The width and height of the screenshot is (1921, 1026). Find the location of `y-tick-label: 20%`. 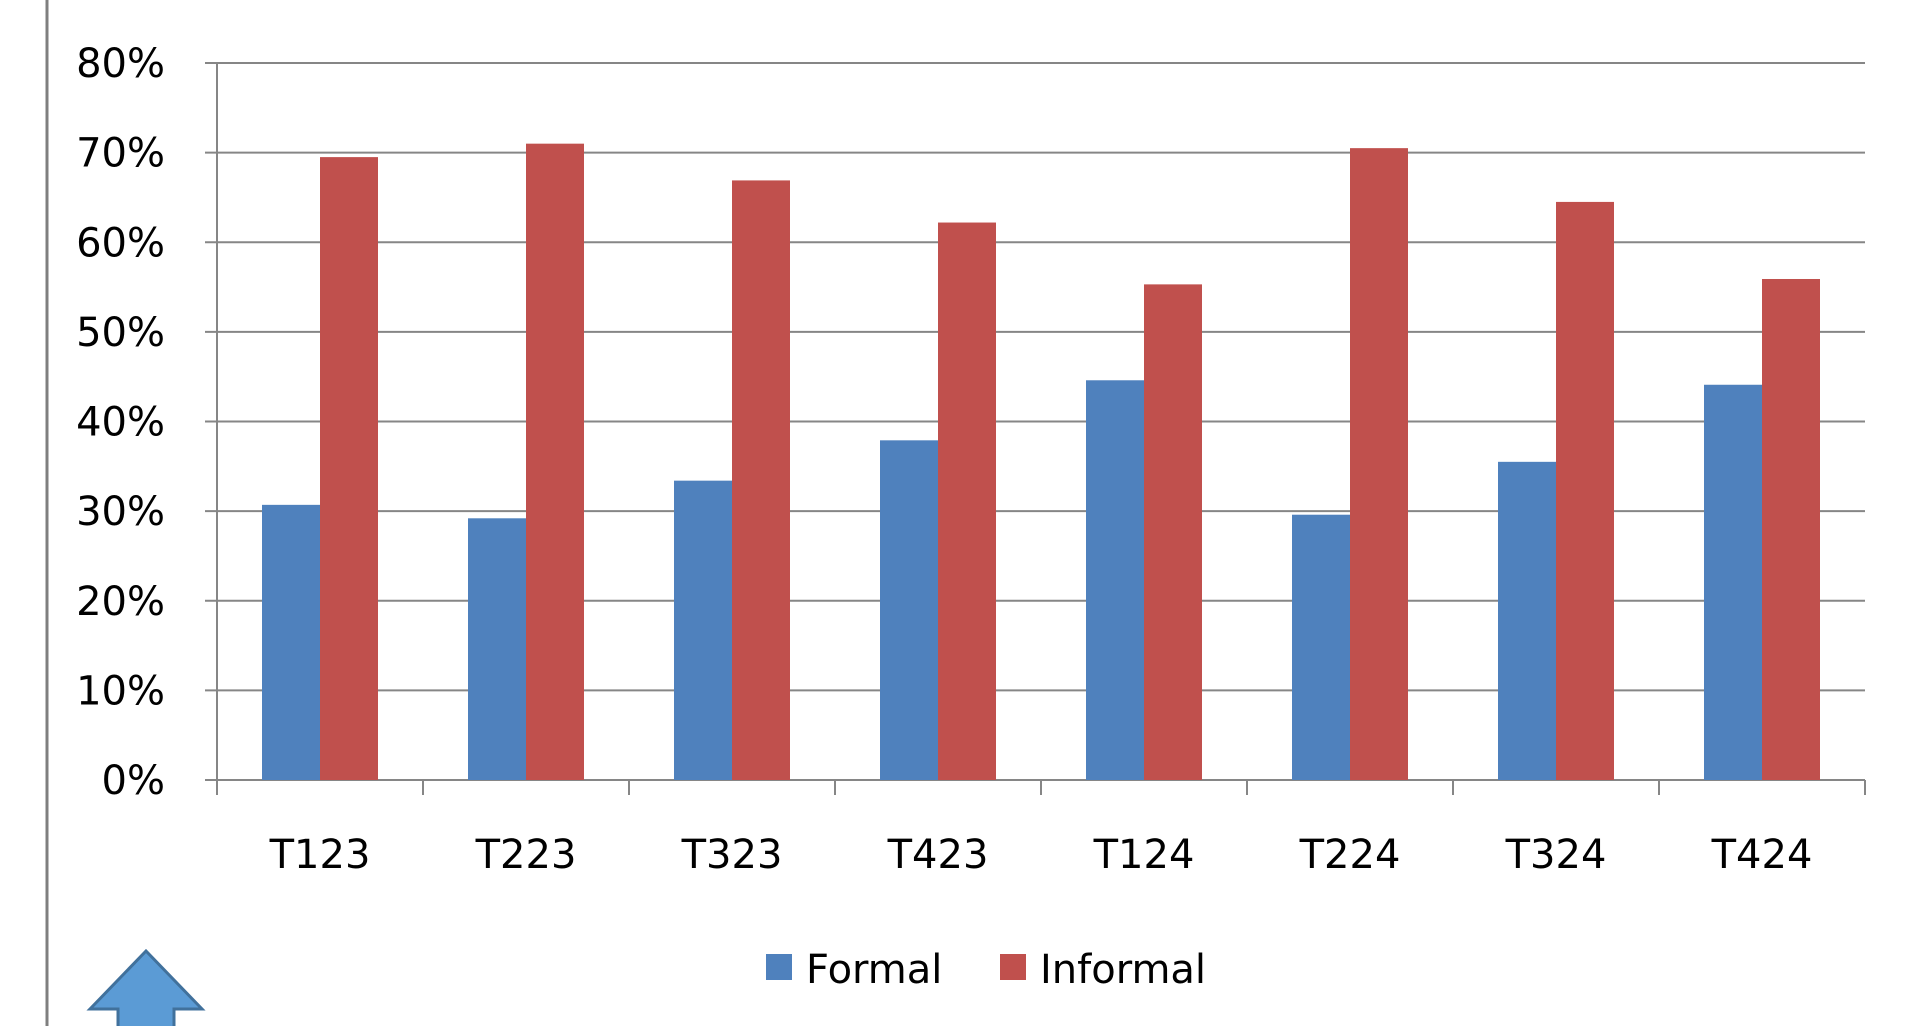

y-tick-label: 20% is located at coordinates (120, 602).